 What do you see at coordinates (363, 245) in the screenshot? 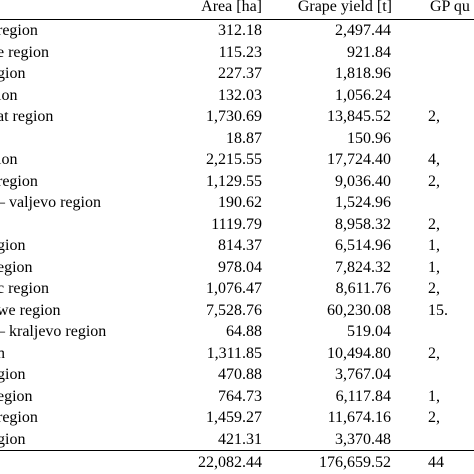
I see `row-grape-yield: 6,514.96` at bounding box center [363, 245].